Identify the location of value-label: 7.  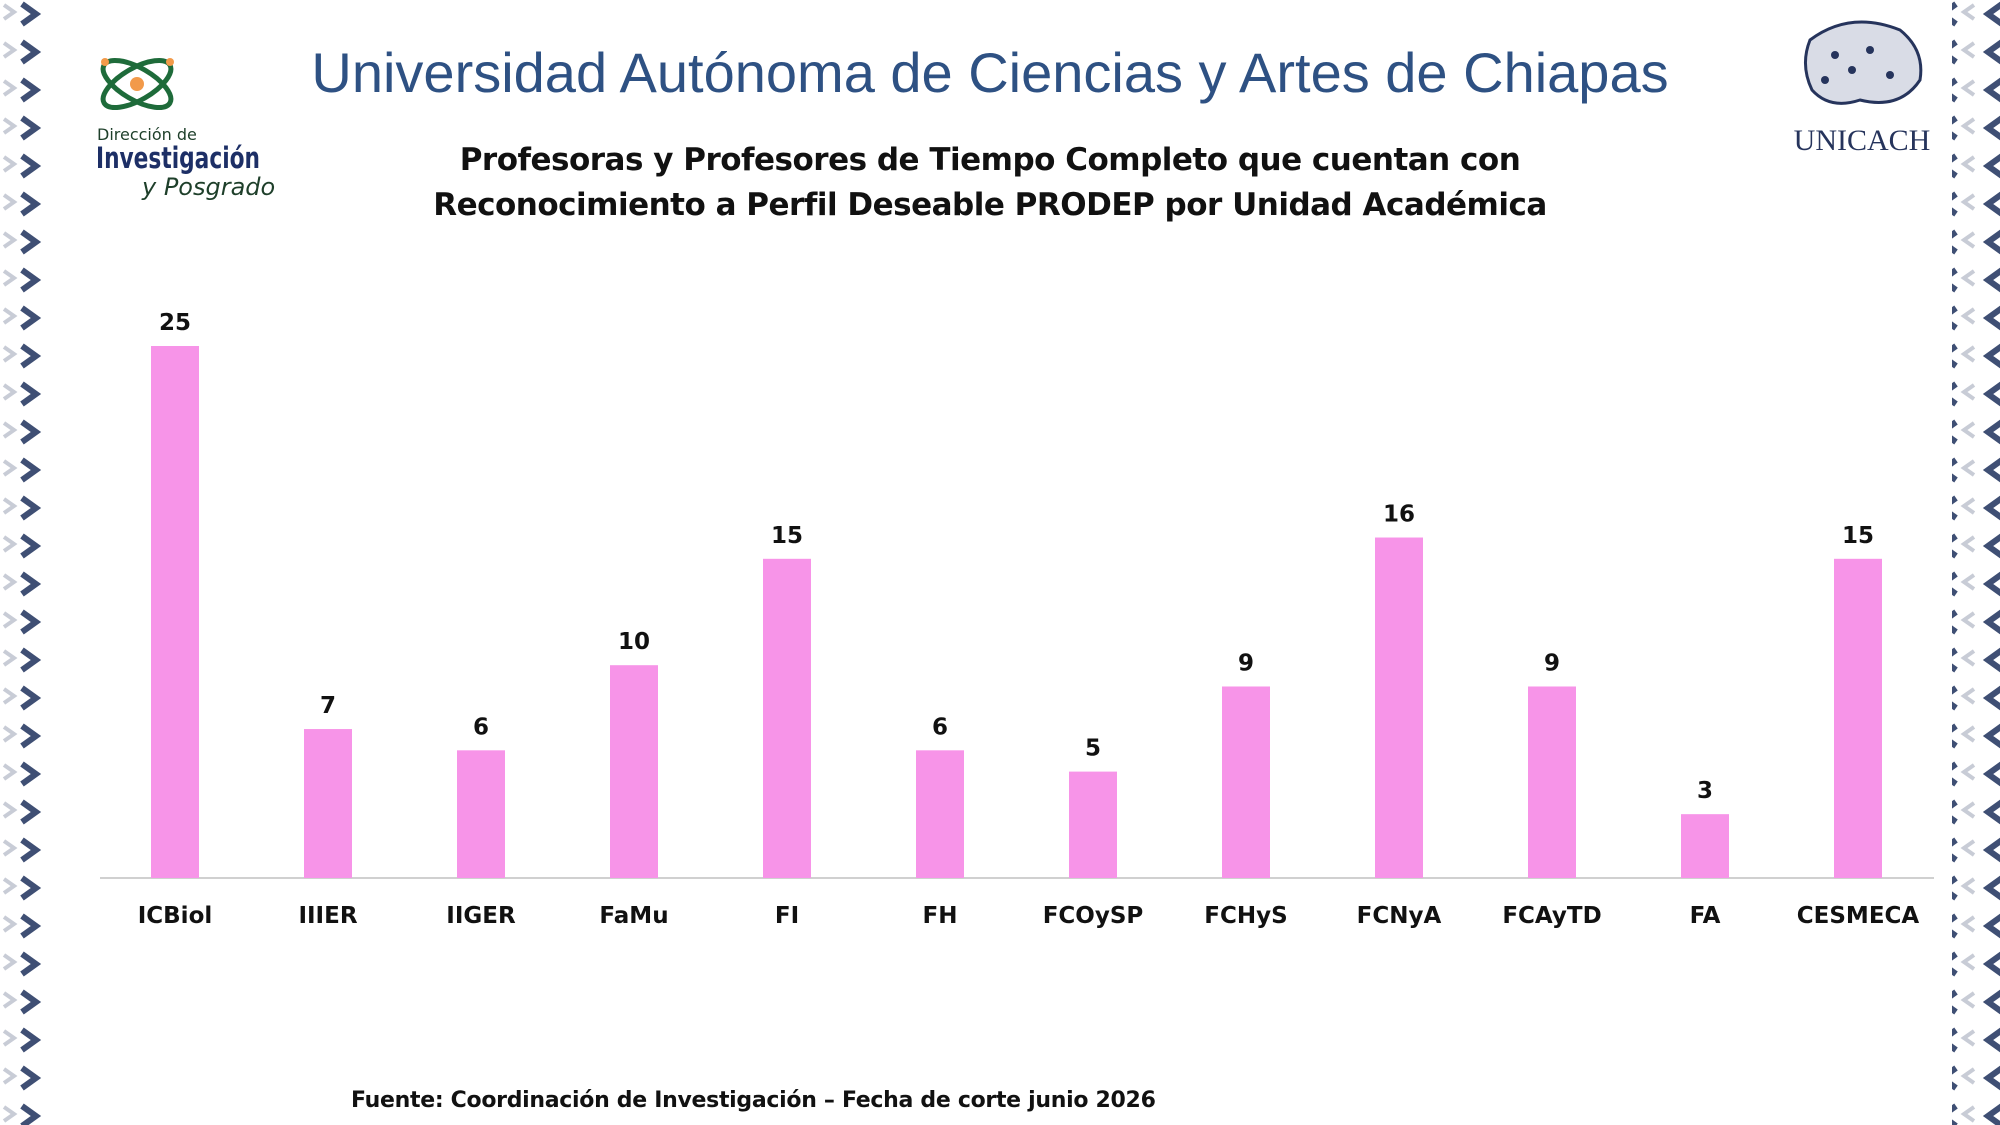
(328, 706).